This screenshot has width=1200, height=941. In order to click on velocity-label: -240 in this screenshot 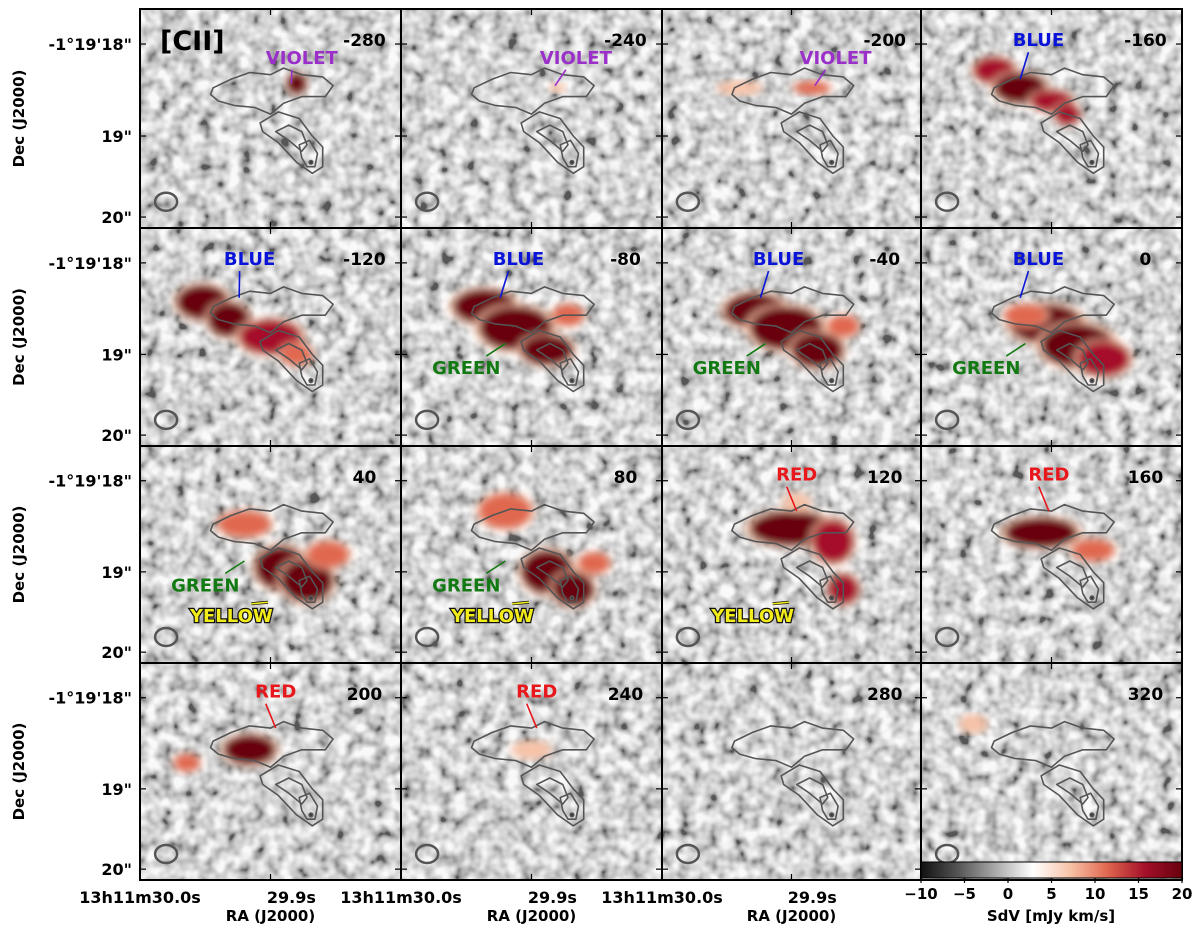, I will do `click(625, 41)`.